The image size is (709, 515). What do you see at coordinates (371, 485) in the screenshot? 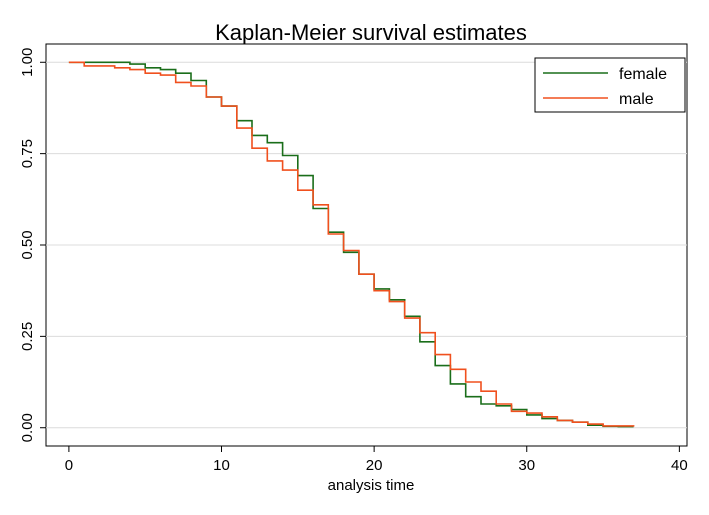
I see `x-axis-label: analysis time` at bounding box center [371, 485].